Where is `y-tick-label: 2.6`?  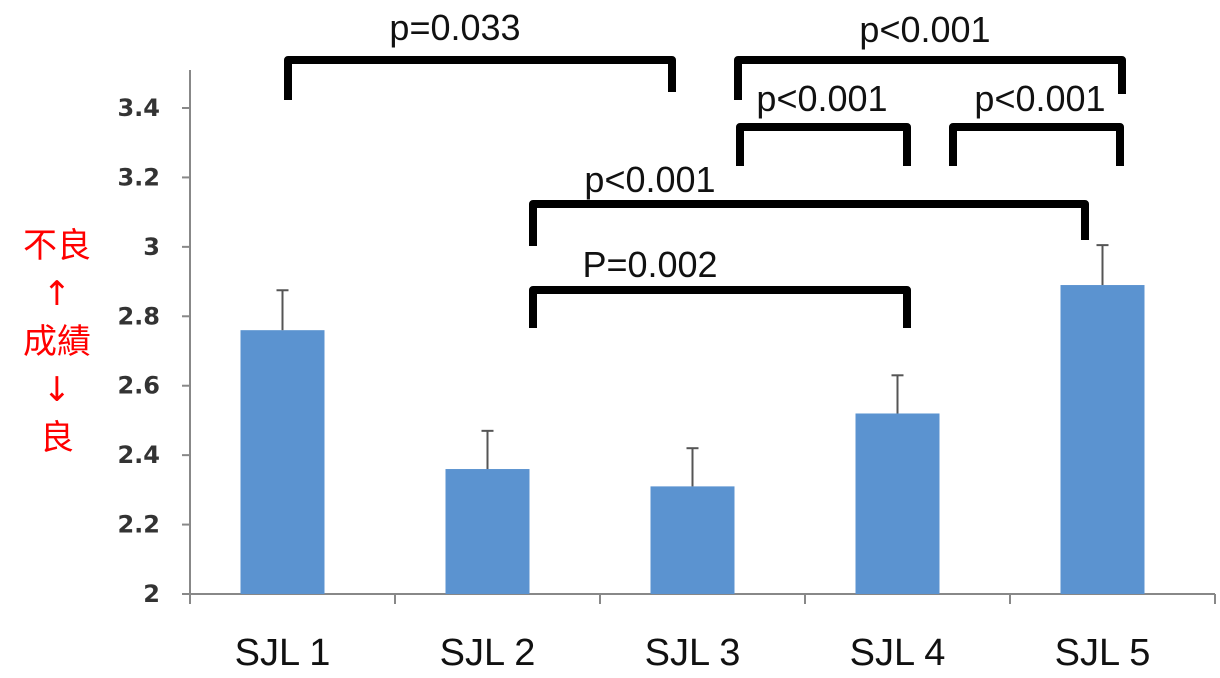 y-tick-label: 2.6 is located at coordinates (138, 386).